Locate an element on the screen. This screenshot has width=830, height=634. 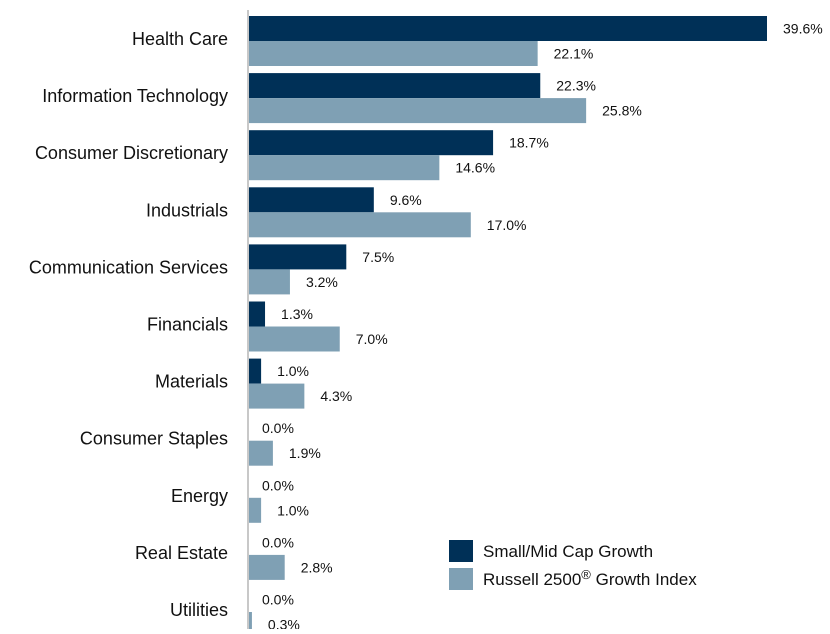
value-label-russell-2500-growth-financials: 7.0% is located at coordinates (372, 339).